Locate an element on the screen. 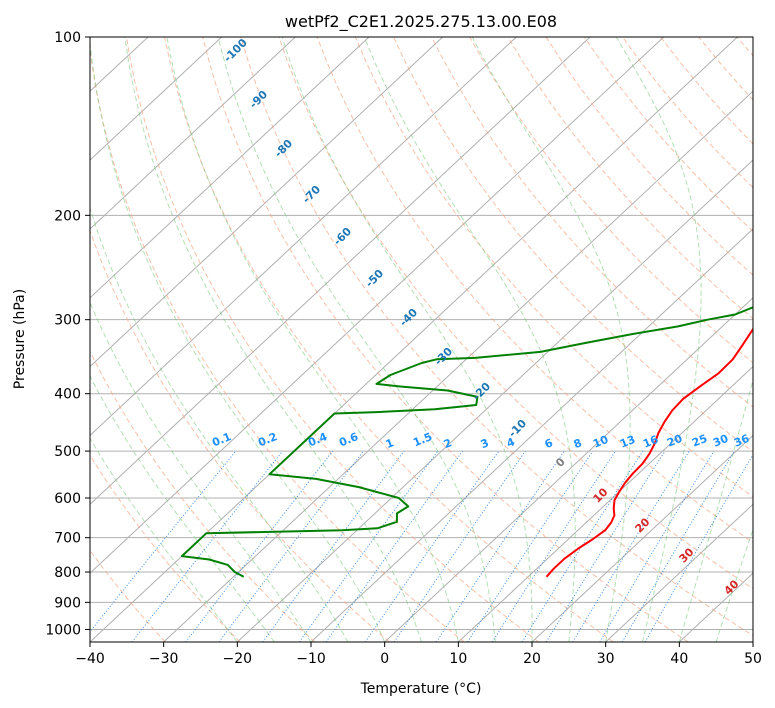  y-axis: 100 200 300 400 500 600 700 800 900 1000 is located at coordinates (67, 334).